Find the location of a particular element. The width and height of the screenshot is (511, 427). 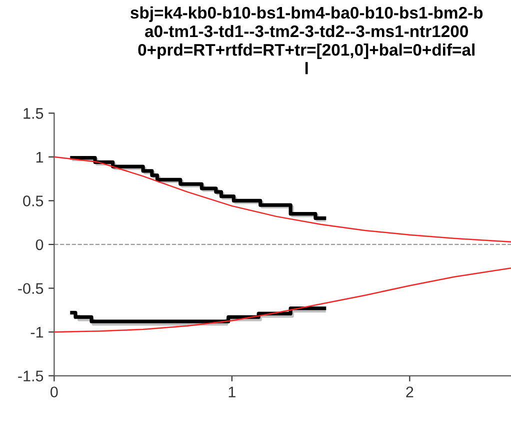

y-tick-label: -1 is located at coordinates (37, 332).